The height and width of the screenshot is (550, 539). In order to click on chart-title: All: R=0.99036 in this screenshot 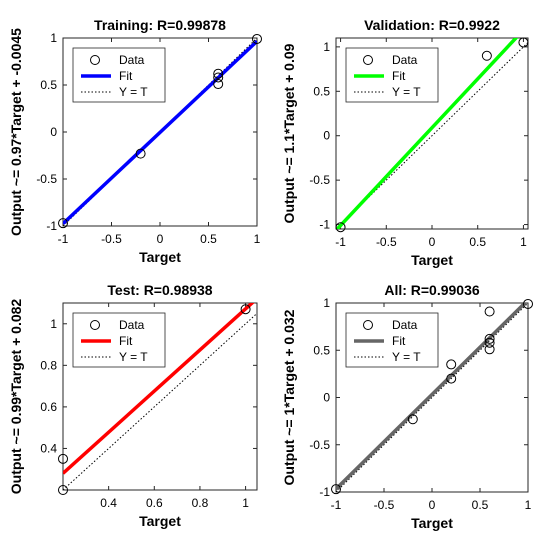, I will do `click(432, 290)`.